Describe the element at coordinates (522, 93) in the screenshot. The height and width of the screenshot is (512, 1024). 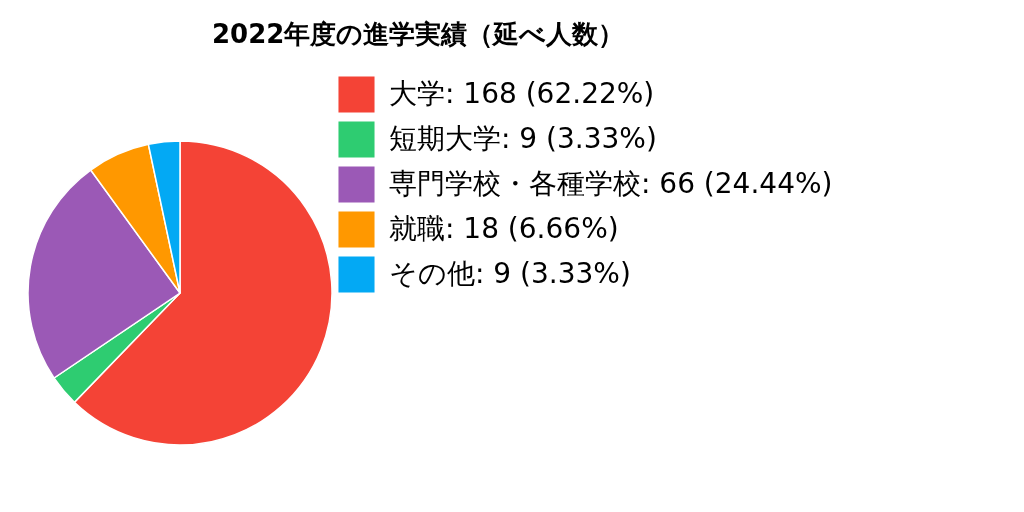
I see `legend-label: 大学: 168 (62.22%)` at that location.